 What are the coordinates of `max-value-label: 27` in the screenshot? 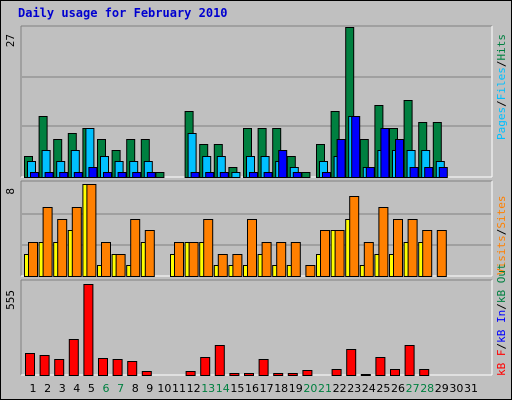 It's located at (10, 40).